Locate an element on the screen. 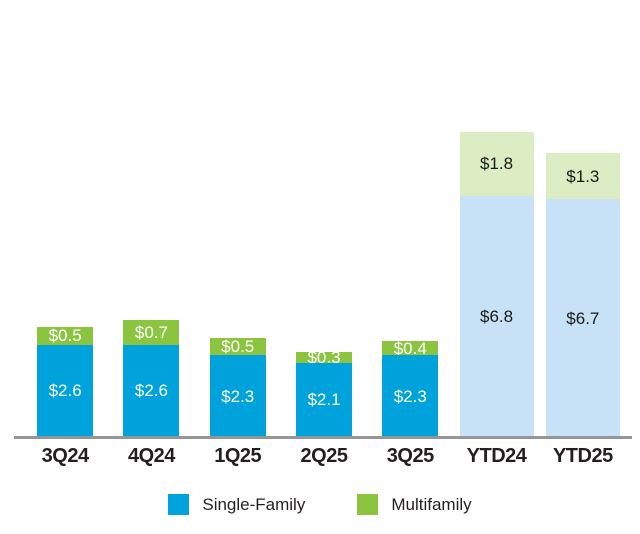 The height and width of the screenshot is (534, 640). x-axis-label-2q25: 2Q25 is located at coordinates (324, 456).